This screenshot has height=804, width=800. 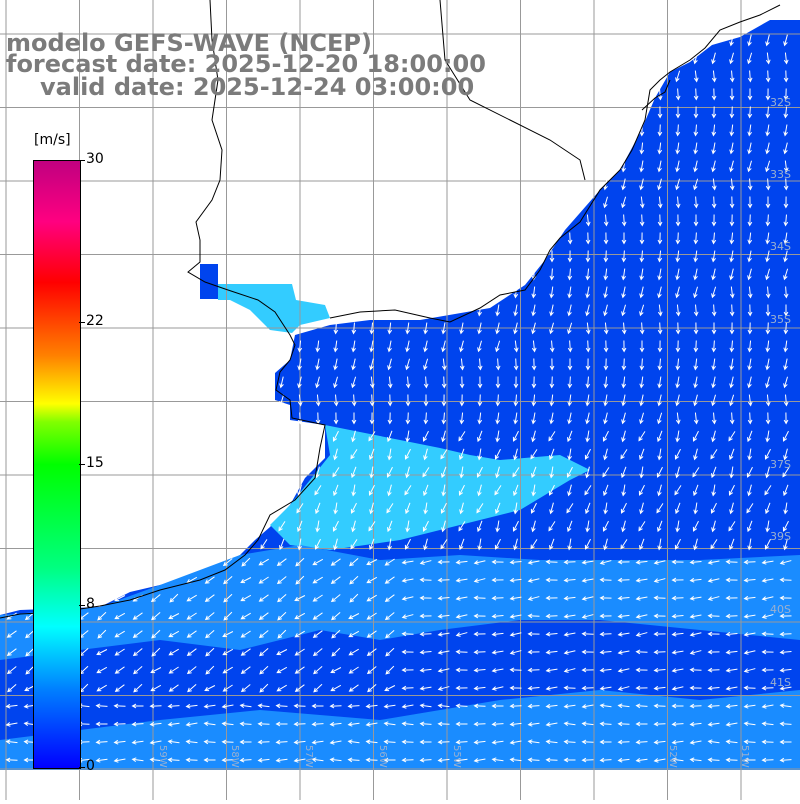 I want to click on colorbar-tick-label: 8, so click(x=90, y=604).